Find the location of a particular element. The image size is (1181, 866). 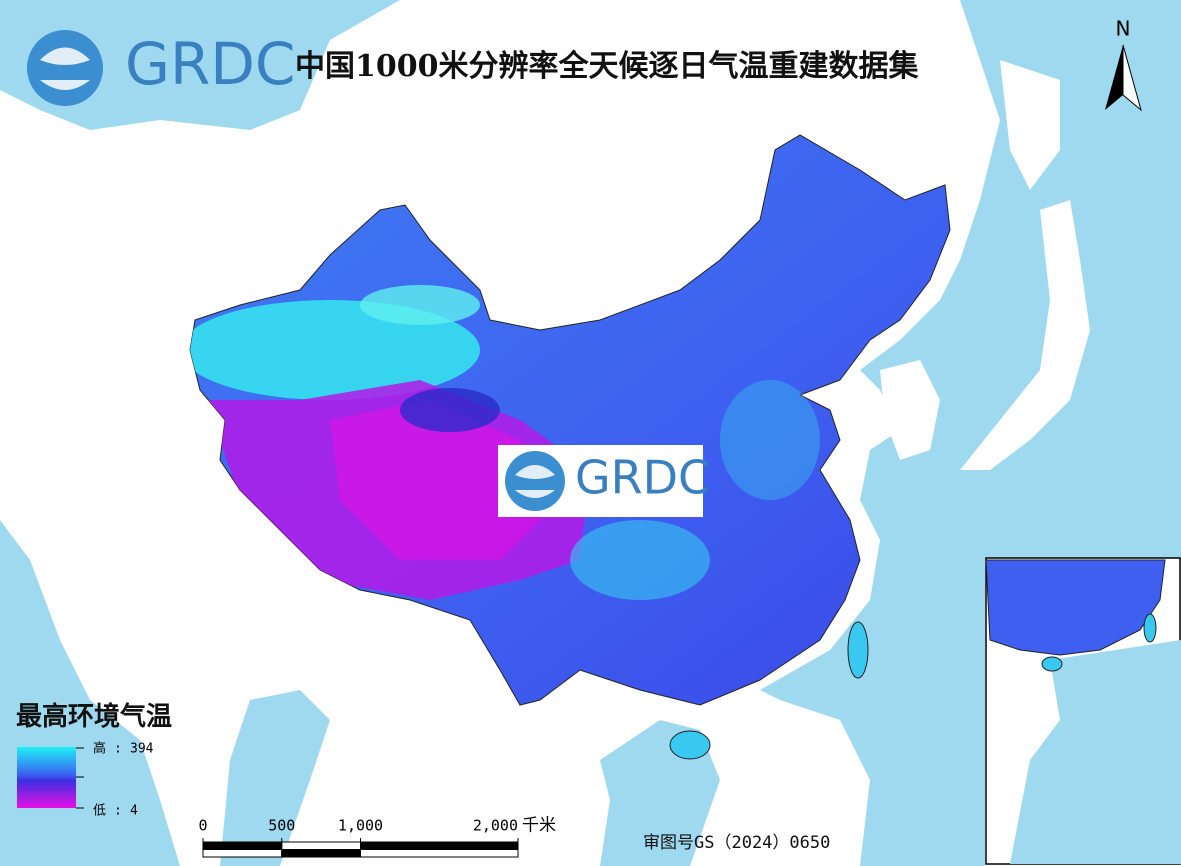

inset-hainan is located at coordinates (1052, 664).